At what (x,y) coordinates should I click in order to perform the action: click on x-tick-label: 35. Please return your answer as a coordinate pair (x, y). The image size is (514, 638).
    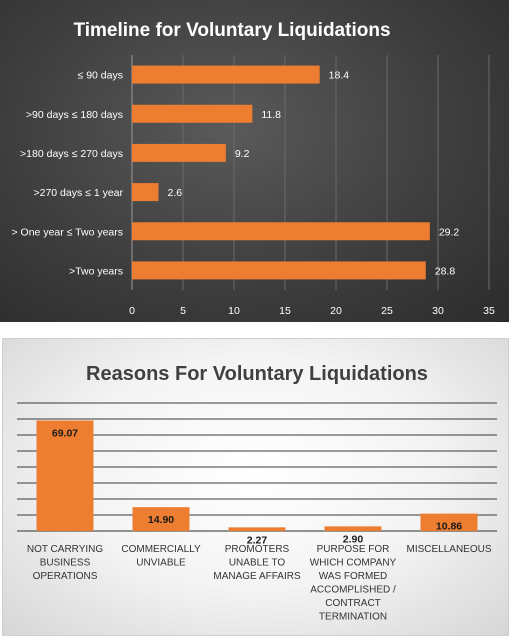
    Looking at the image, I should click on (489, 311).